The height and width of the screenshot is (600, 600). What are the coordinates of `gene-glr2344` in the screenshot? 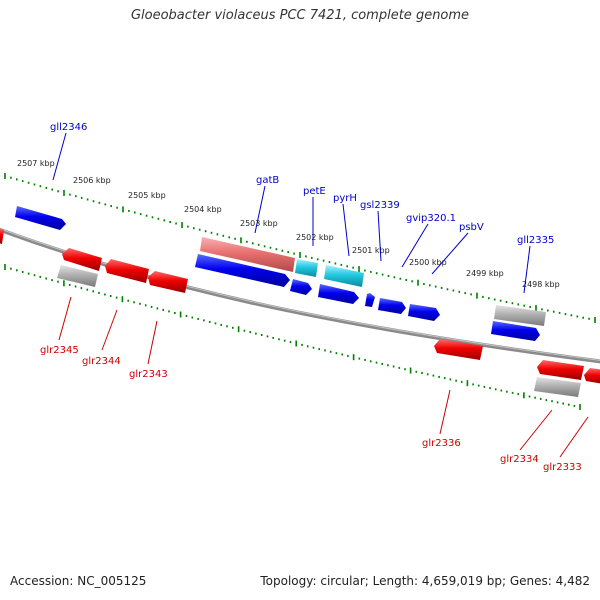 It's located at (127, 271).